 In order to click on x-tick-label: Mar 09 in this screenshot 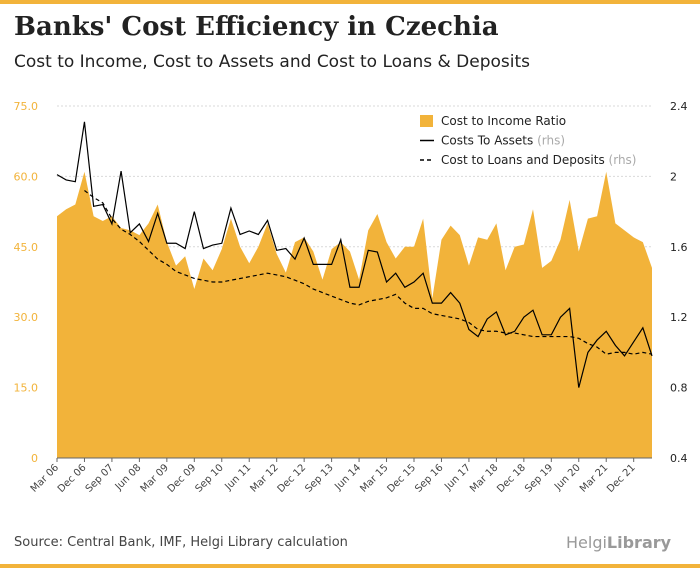, I will do `click(155, 478)`.